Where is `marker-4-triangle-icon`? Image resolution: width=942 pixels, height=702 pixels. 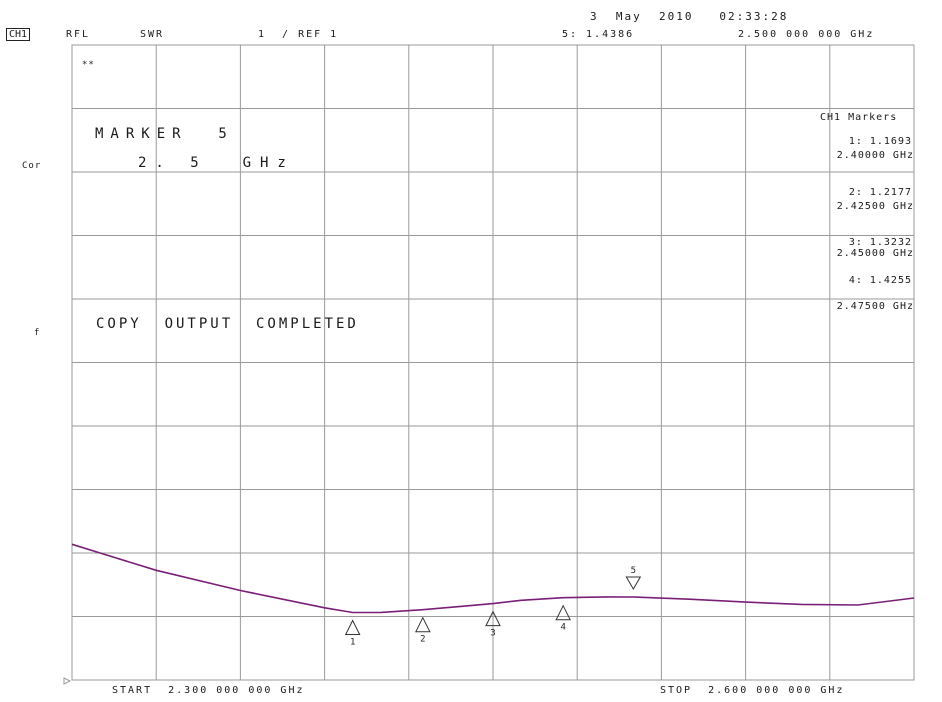
marker-4-triangle-icon is located at coordinates (563, 612).